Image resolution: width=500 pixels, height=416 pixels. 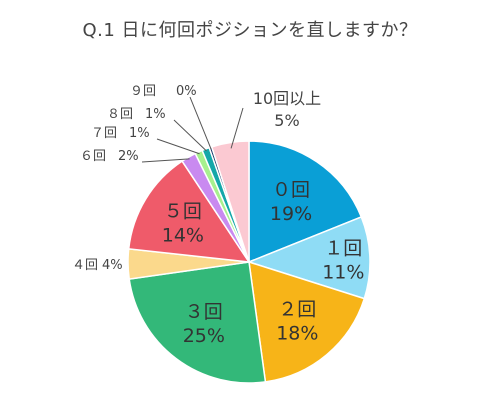 What do you see at coordinates (343, 273) in the screenshot?
I see `slice-percent-label: 11%` at bounding box center [343, 273].